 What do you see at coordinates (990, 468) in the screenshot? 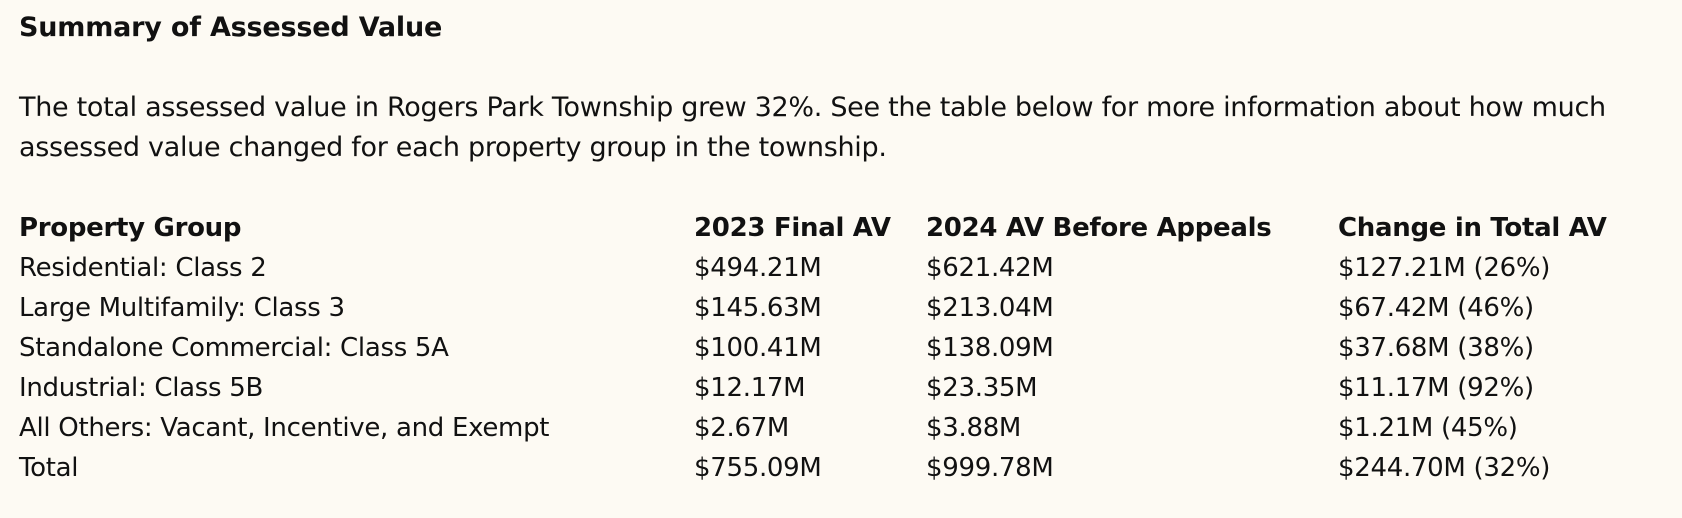
I see `cell-2024-av: $999.78M` at bounding box center [990, 468].